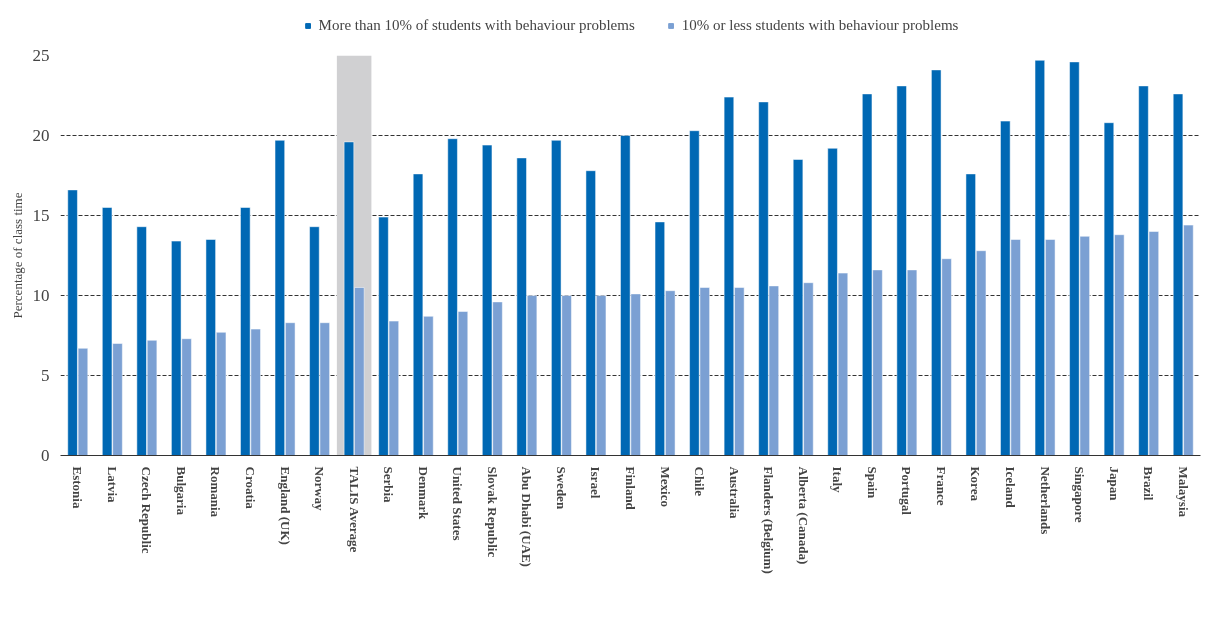 The height and width of the screenshot is (644, 1225). Describe the element at coordinates (596, 482) in the screenshot. I see `x-tick-label: Israel` at that location.